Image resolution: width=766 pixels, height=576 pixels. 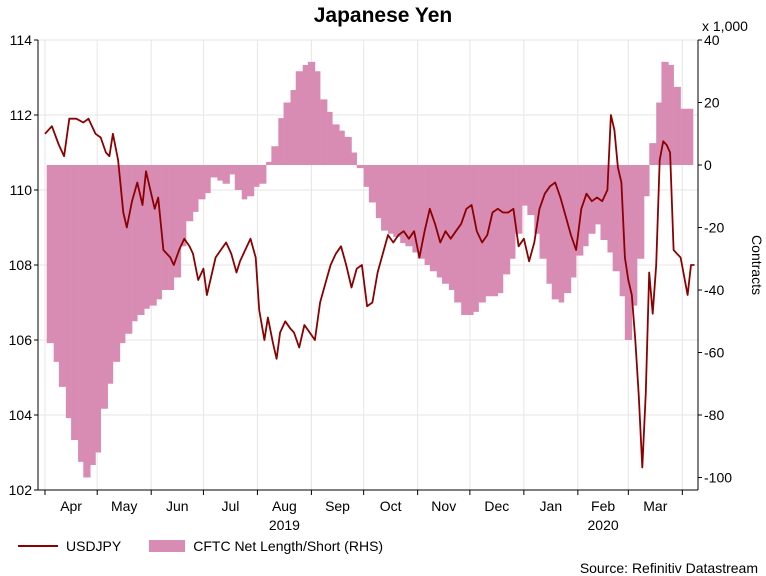 What do you see at coordinates (715, 259) in the screenshot?
I see `right-axis-ticks: 40 20 0 -20 -40 -60 -80 -100` at bounding box center [715, 259].